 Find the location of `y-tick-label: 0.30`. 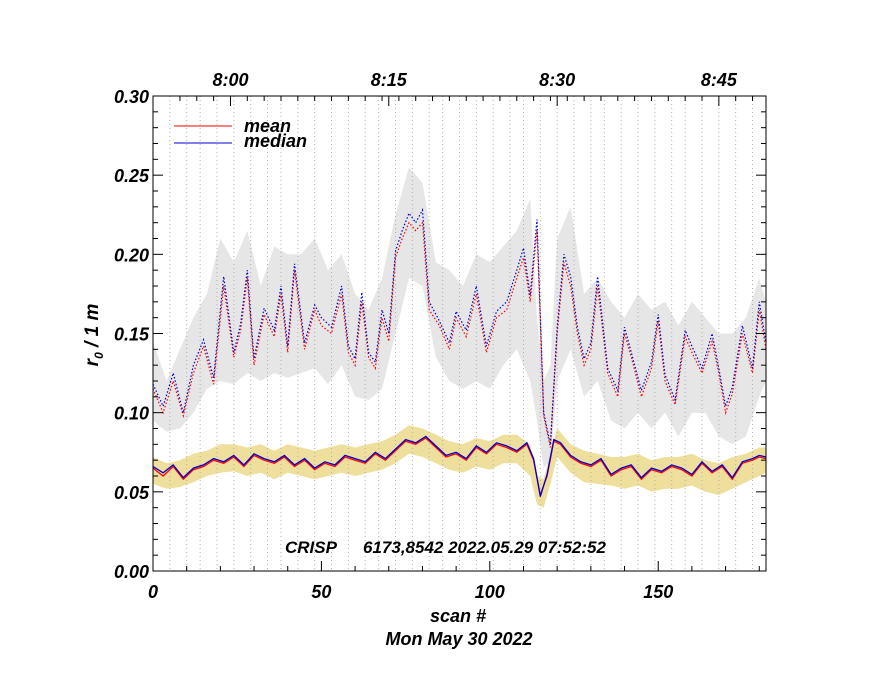

y-tick-label: 0.30 is located at coordinates (131, 97).